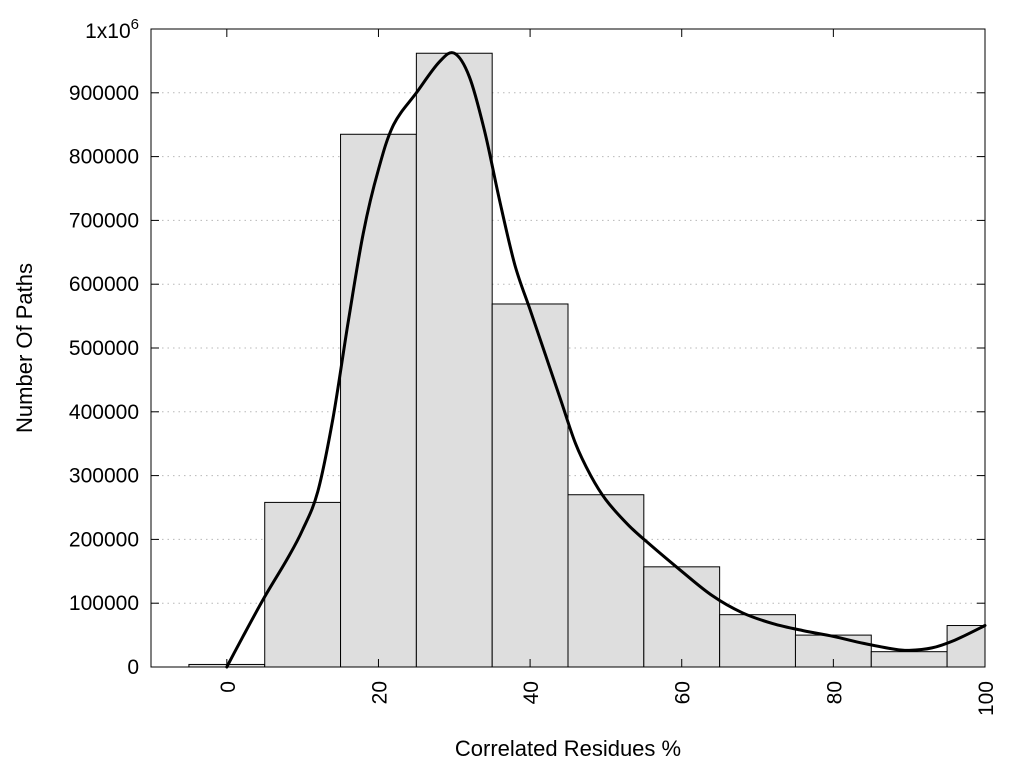  I want to click on x-tick-label-4: 80, so click(834, 692).